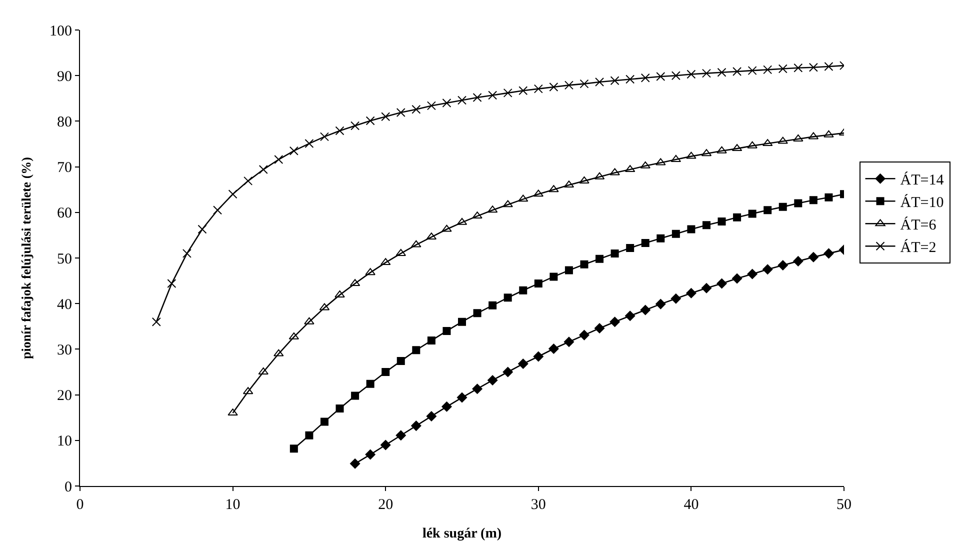 The height and width of the screenshot is (550, 962). Describe the element at coordinates (80, 505) in the screenshot. I see `x-tick-label: 0` at that location.